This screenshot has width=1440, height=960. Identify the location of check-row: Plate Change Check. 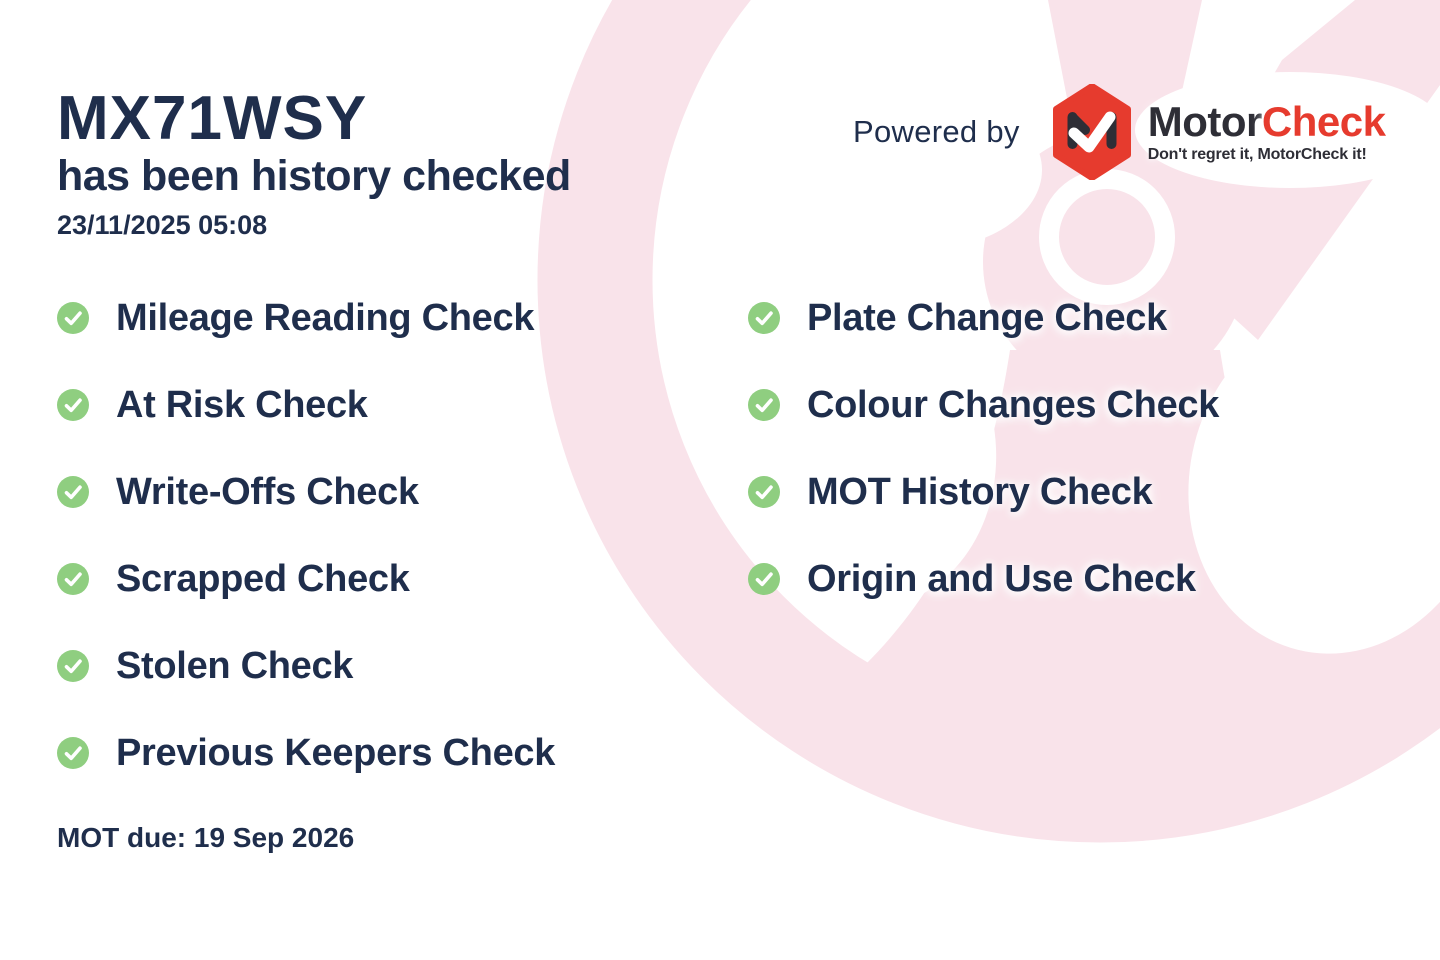
(983, 318).